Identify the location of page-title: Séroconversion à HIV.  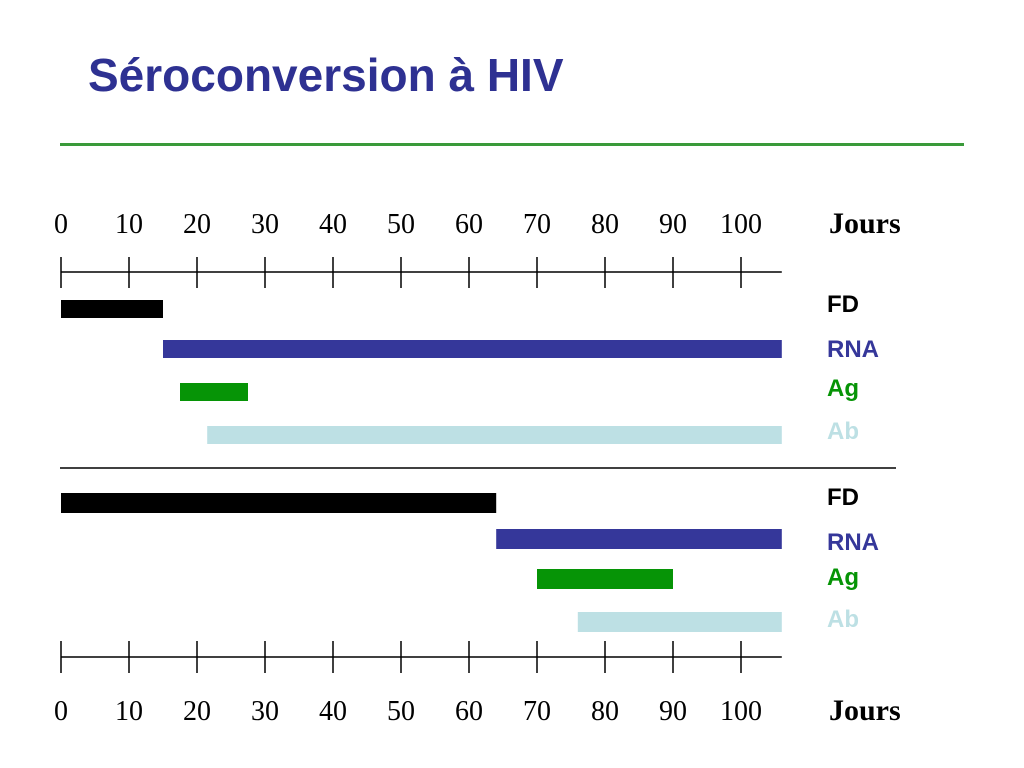
(326, 75).